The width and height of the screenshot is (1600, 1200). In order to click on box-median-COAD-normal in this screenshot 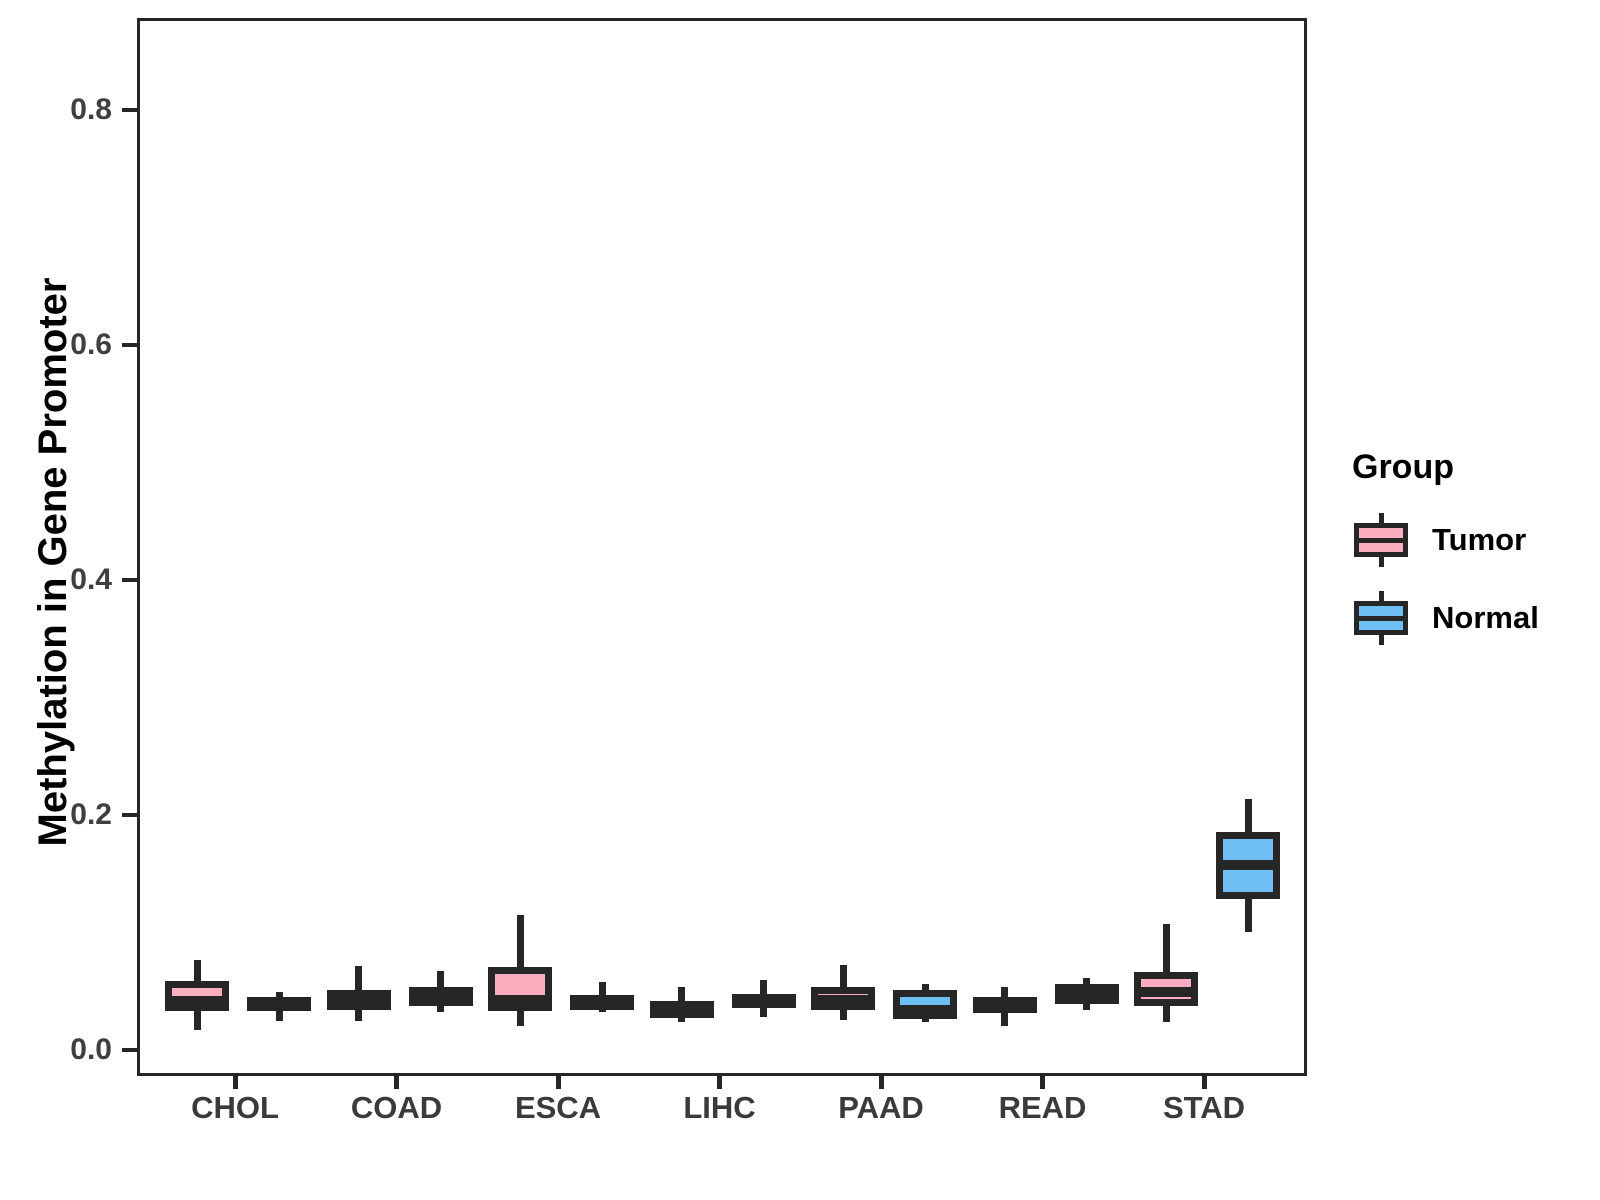, I will do `click(440, 996)`.